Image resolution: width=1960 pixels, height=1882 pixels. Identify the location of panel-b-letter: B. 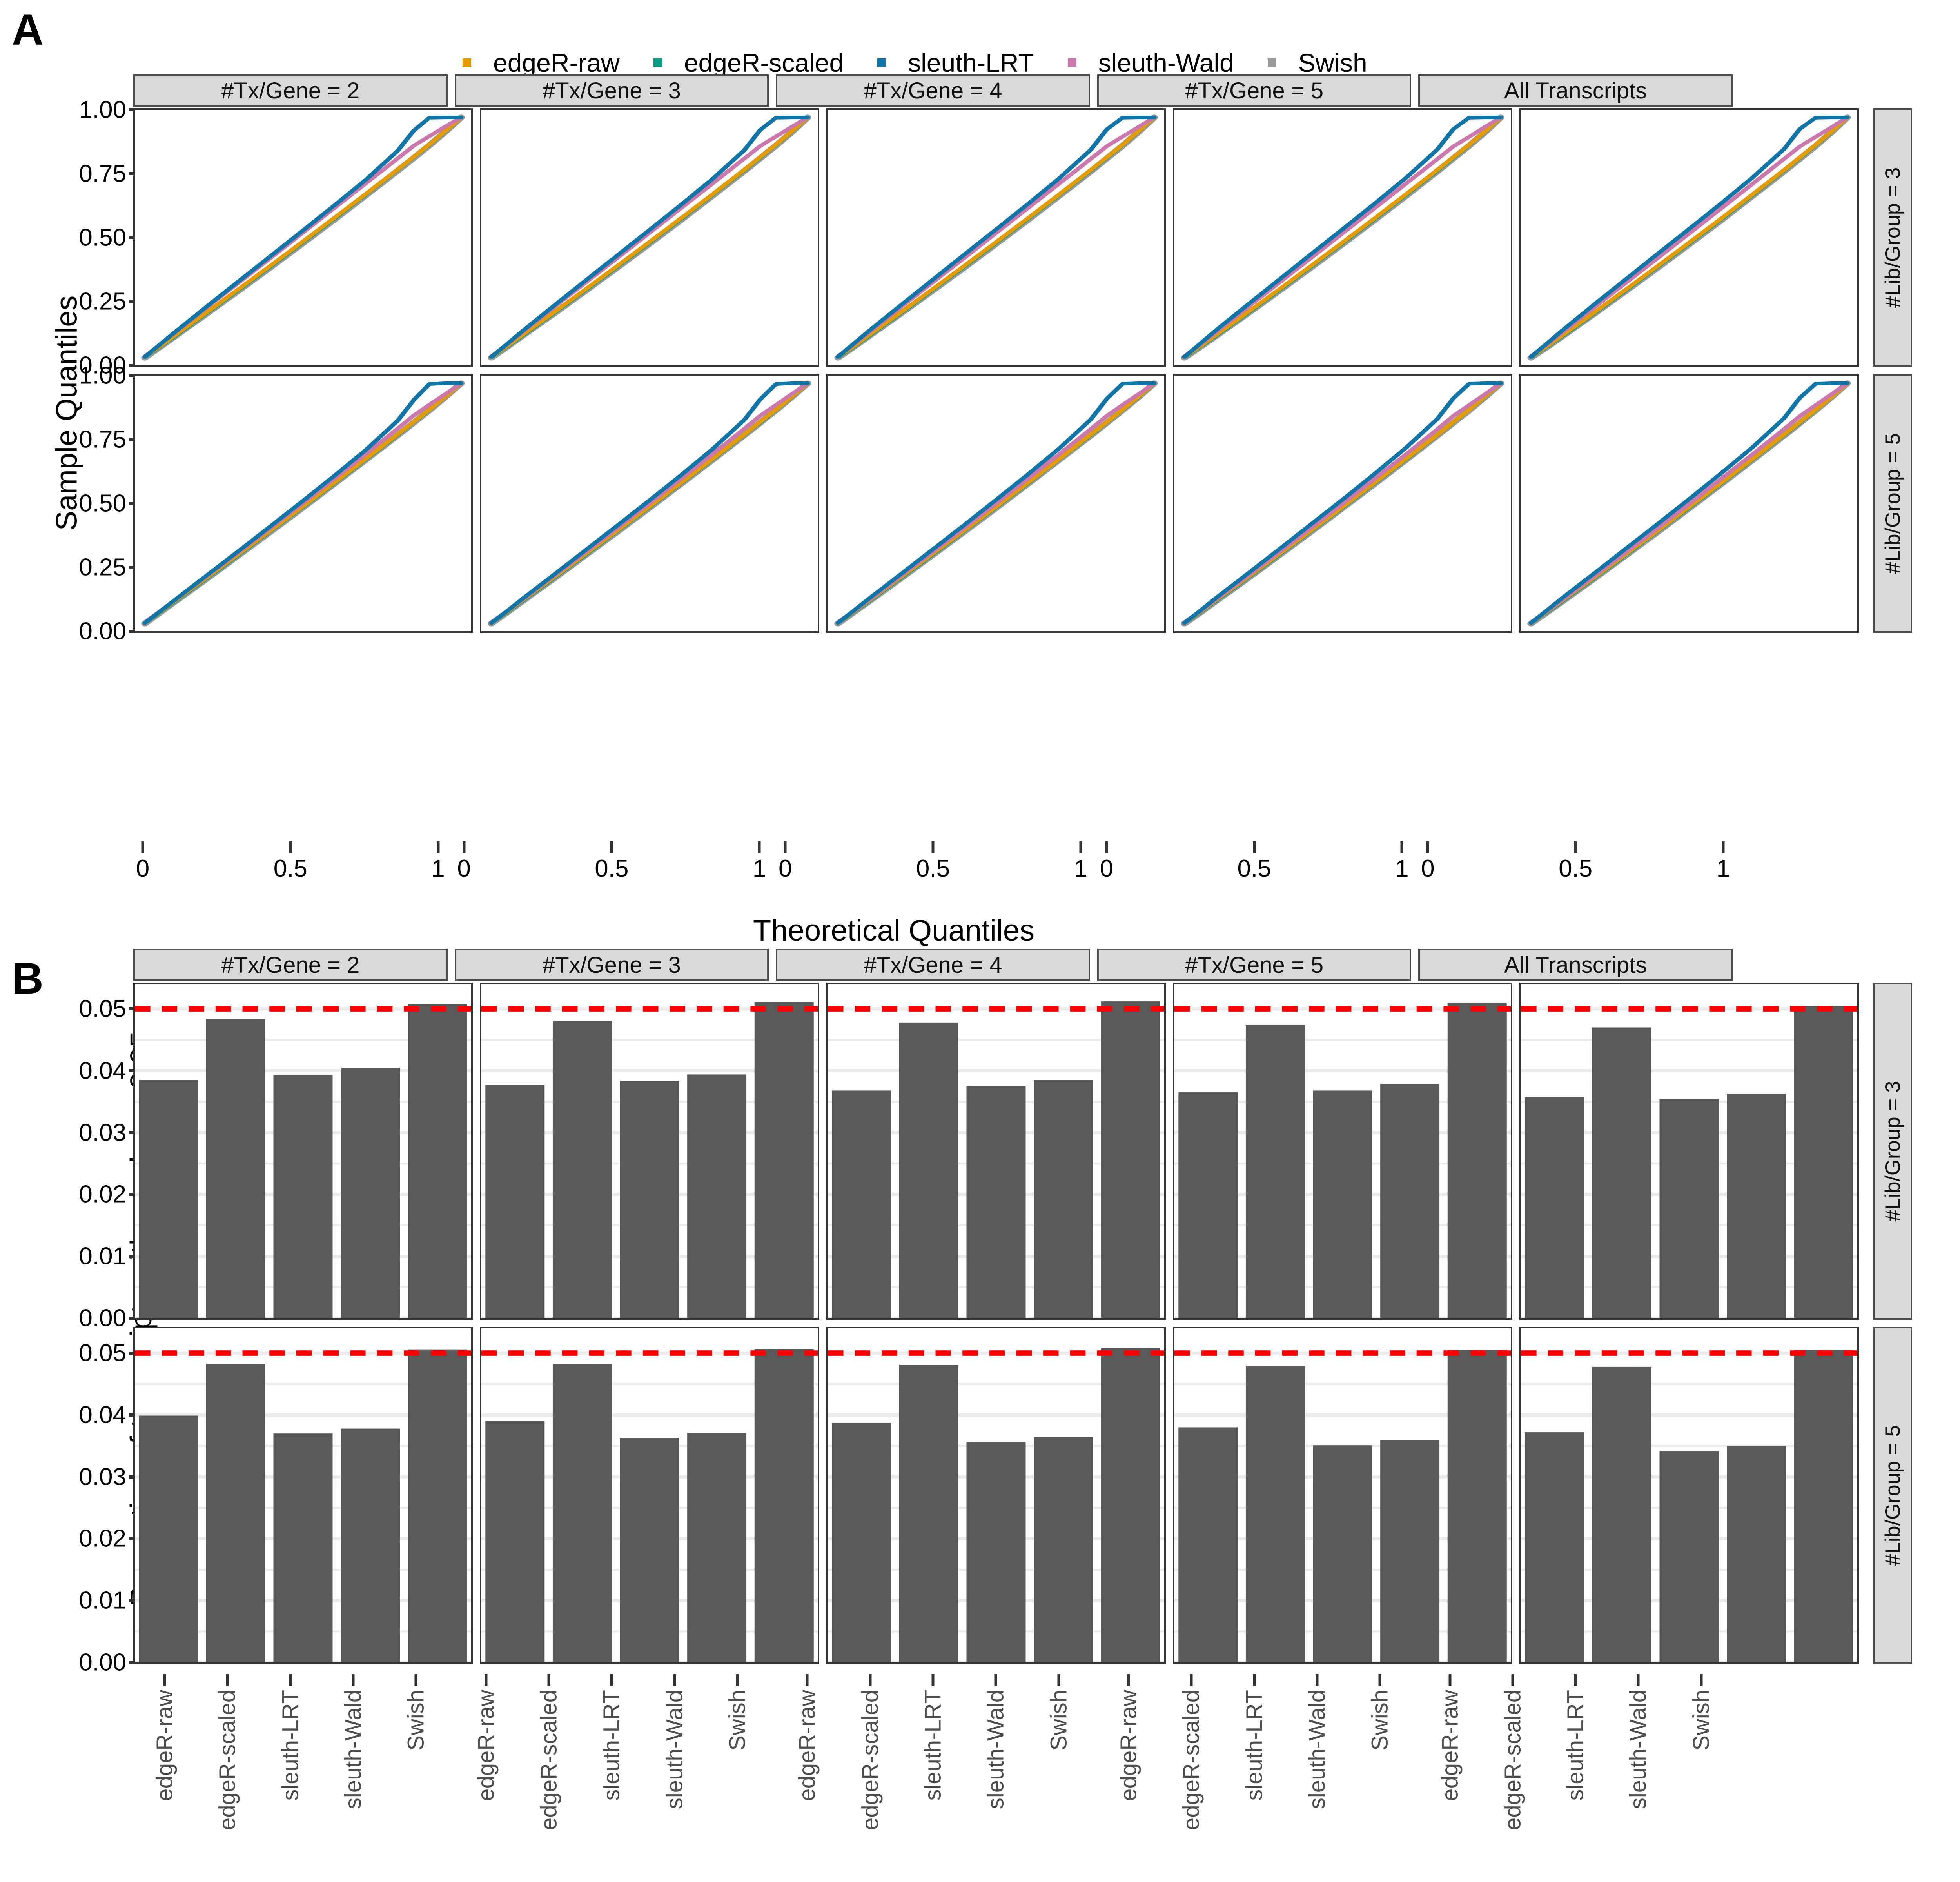
(28, 978).